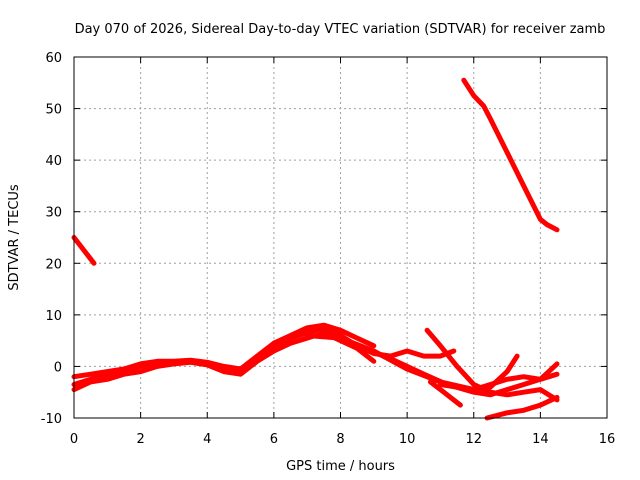 The image size is (640, 480). Describe the element at coordinates (51, 419) in the screenshot. I see `y-tick-label: -10` at that location.